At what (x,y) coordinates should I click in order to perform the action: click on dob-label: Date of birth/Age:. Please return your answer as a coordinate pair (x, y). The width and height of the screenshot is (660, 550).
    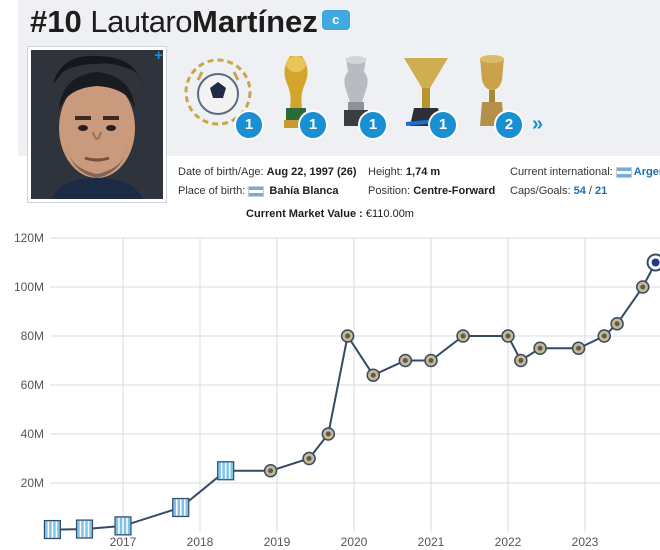
    Looking at the image, I should click on (221, 172).